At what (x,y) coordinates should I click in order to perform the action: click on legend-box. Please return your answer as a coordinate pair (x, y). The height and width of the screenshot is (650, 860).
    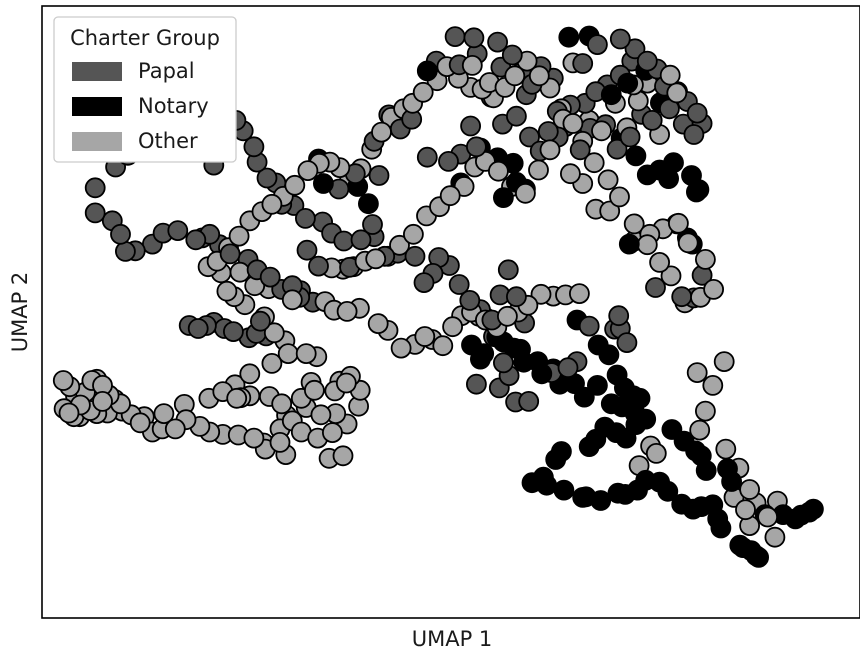
    Looking at the image, I should click on (145, 89).